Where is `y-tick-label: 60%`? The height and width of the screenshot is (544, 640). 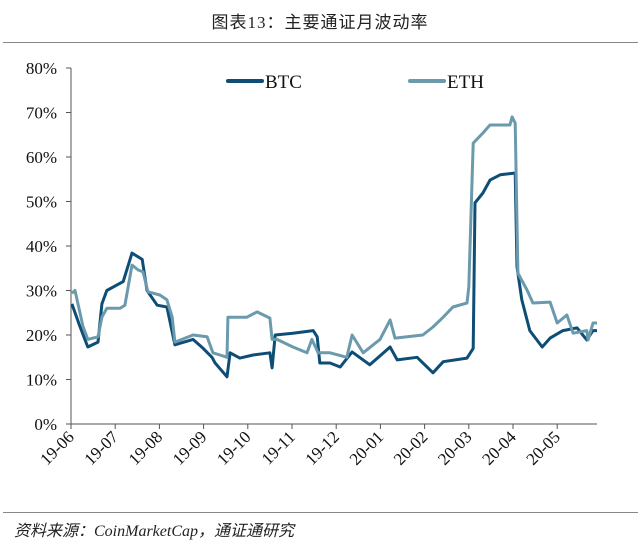 y-tick-label: 60% is located at coordinates (41, 157).